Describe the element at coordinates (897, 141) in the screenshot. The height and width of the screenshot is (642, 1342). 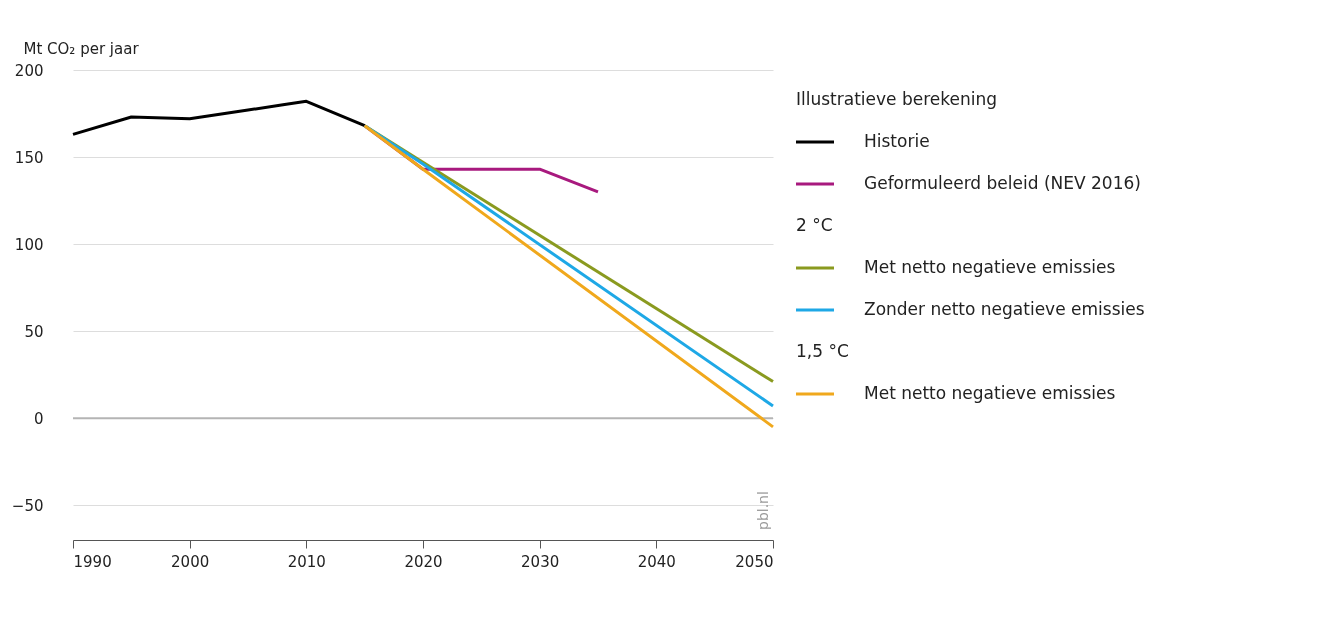
I see `legend-label: Historie` at that location.